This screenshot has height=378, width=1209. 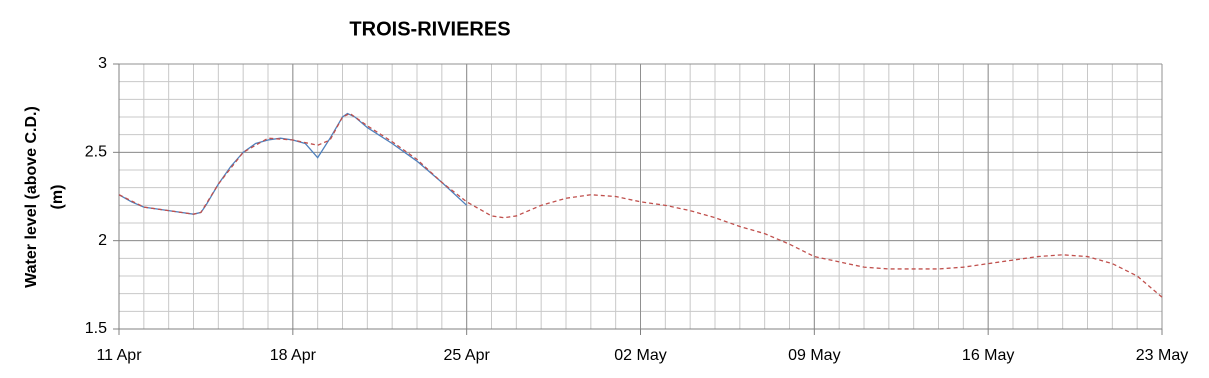 What do you see at coordinates (640, 355) in the screenshot?
I see `x-tick-label: 02 May` at bounding box center [640, 355].